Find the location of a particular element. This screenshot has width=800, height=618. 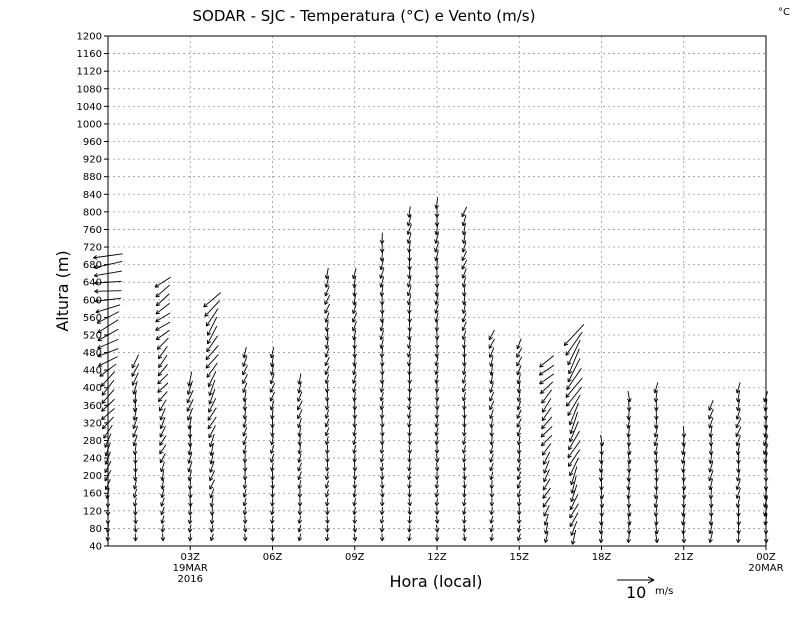

y-tick-label: 360 is located at coordinates (92, 406).